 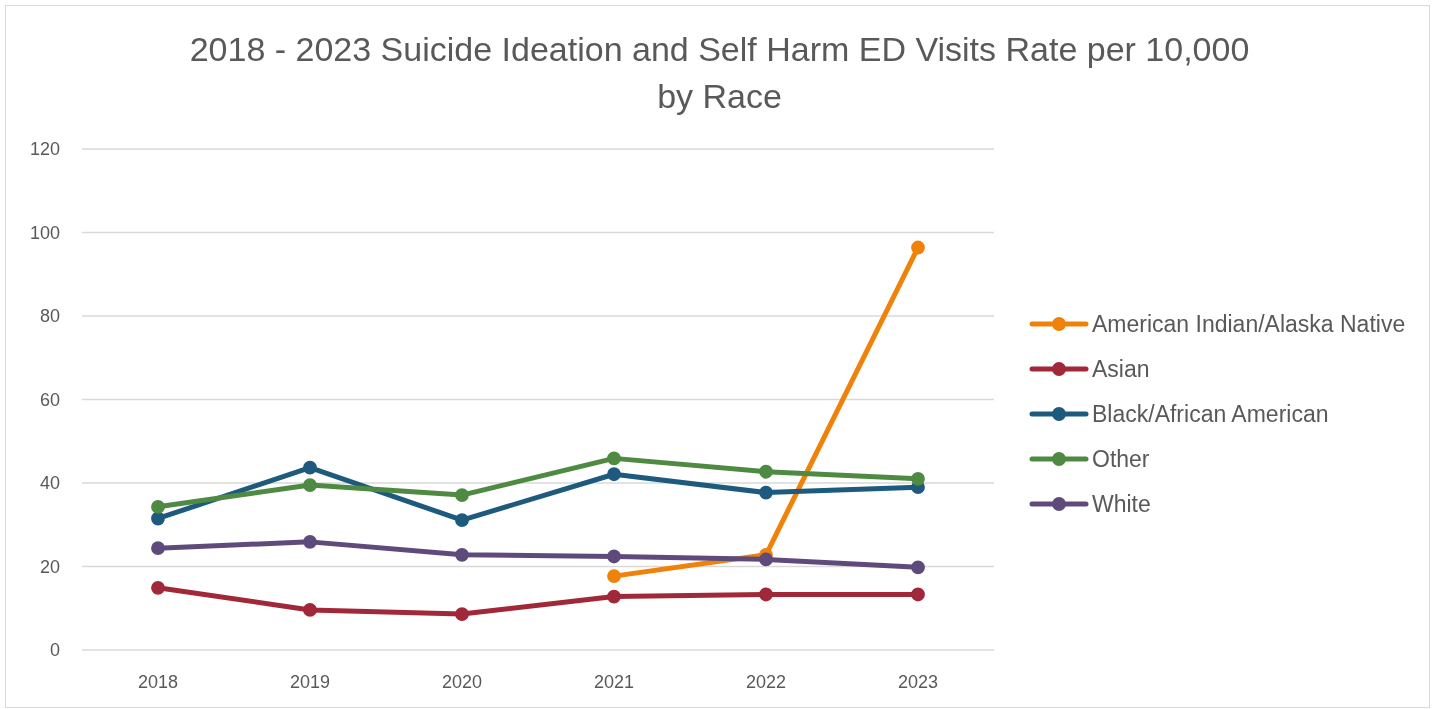 I want to click on x-tick-label: 2019, so click(x=310, y=682).